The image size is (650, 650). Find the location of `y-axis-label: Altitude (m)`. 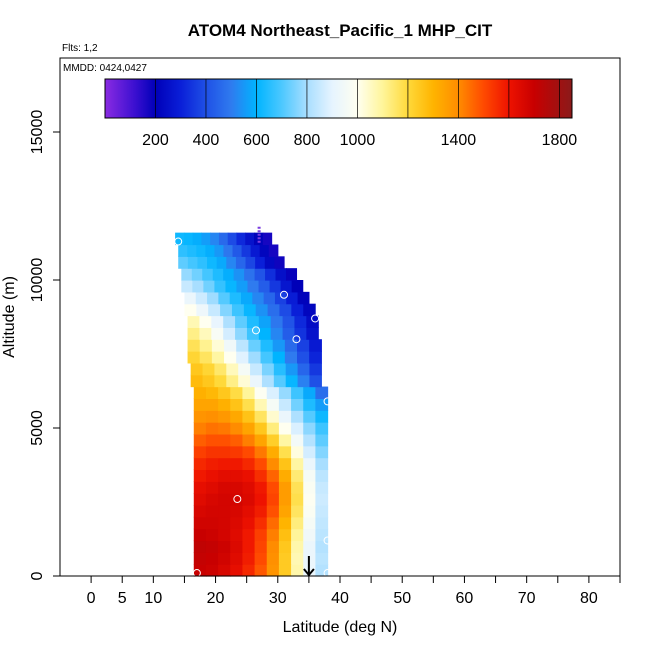

y-axis-label: Altitude (m) is located at coordinates (9, 317).